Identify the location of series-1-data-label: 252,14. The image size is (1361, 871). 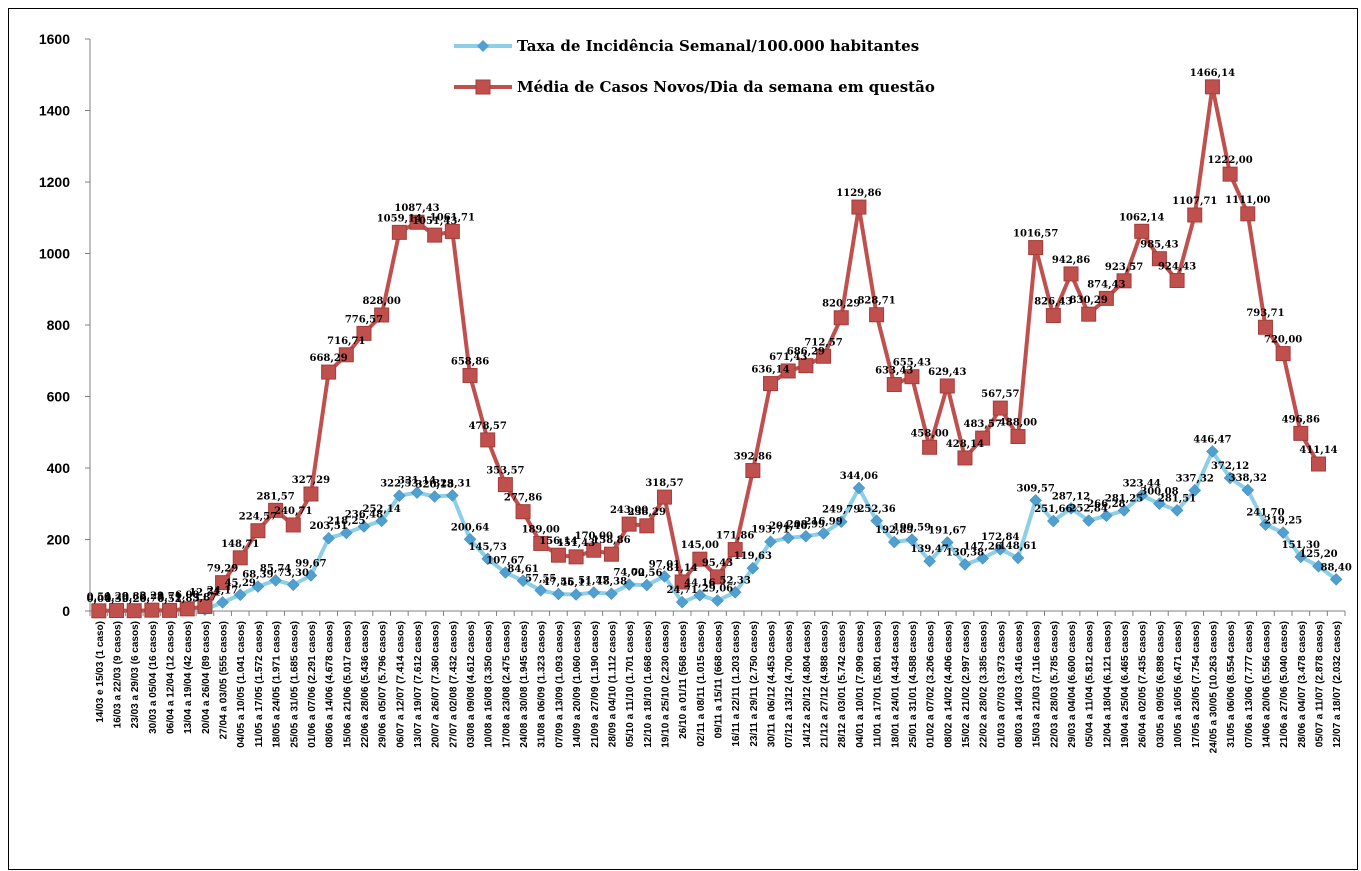
(382, 509).